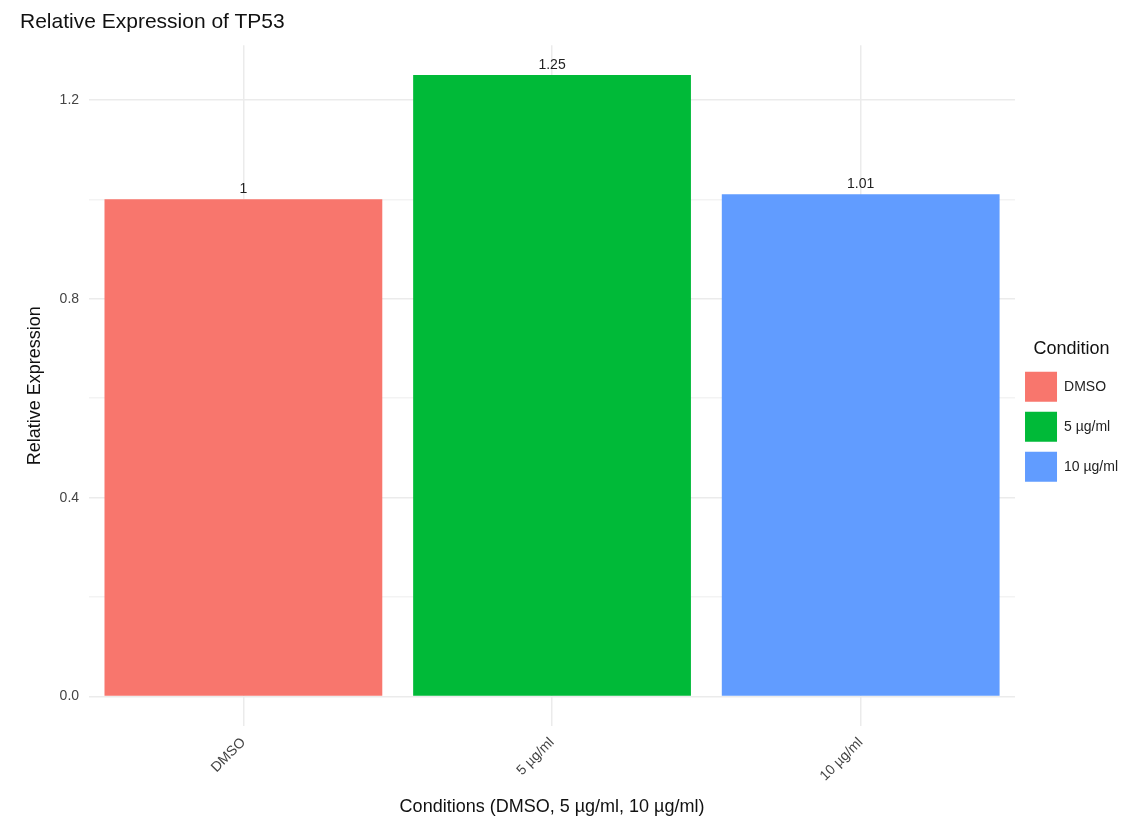 Image resolution: width=1148 pixels, height=832 pixels. Describe the element at coordinates (1091, 465) in the screenshot. I see `legend-label: 10 µg/ml` at that location.